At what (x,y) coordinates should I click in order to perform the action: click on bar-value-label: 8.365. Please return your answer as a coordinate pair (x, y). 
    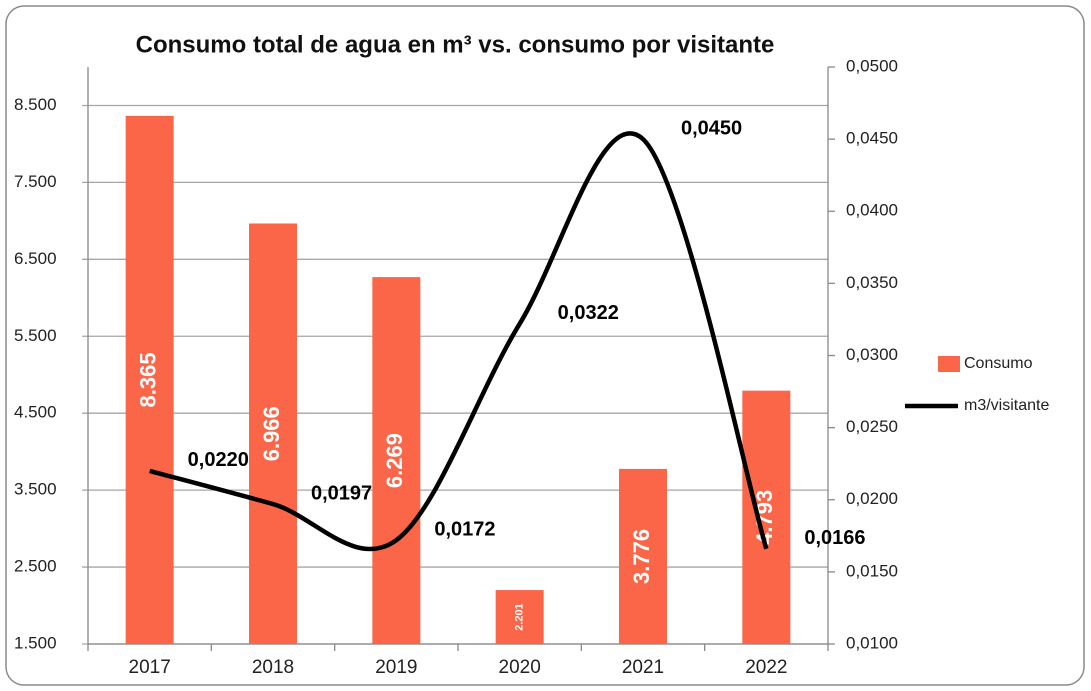
    Looking at the image, I should click on (147, 379).